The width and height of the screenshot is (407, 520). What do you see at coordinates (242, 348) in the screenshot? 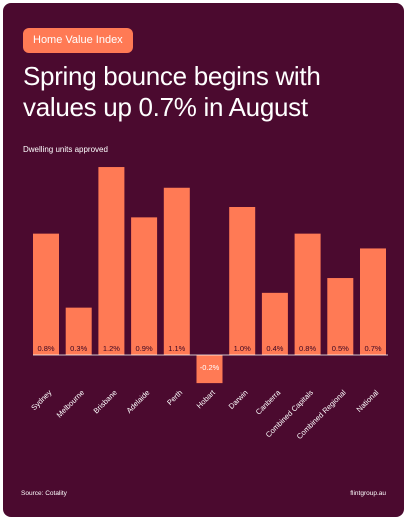
I see `data-label: 1.0%` at bounding box center [242, 348].